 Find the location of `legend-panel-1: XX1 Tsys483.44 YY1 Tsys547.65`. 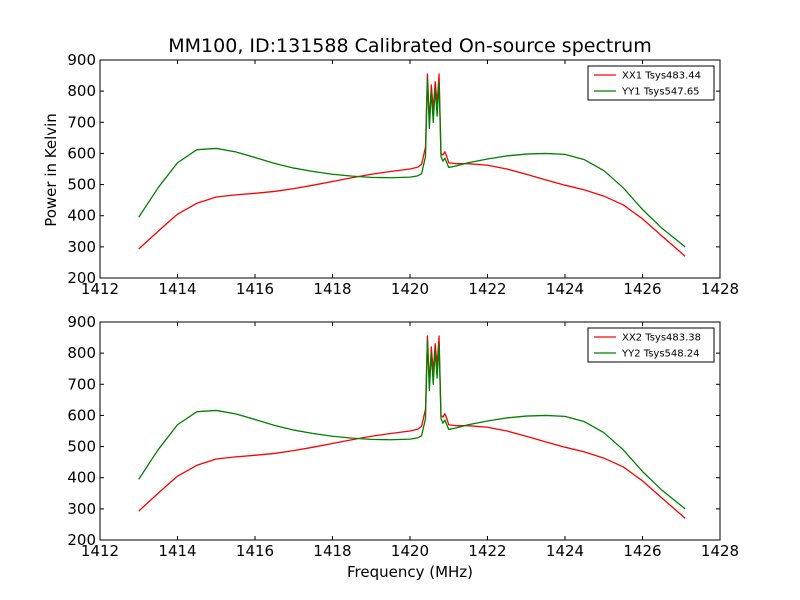

legend-panel-1: XX1 Tsys483.44 YY1 Tsys547.65 is located at coordinates (651, 83).